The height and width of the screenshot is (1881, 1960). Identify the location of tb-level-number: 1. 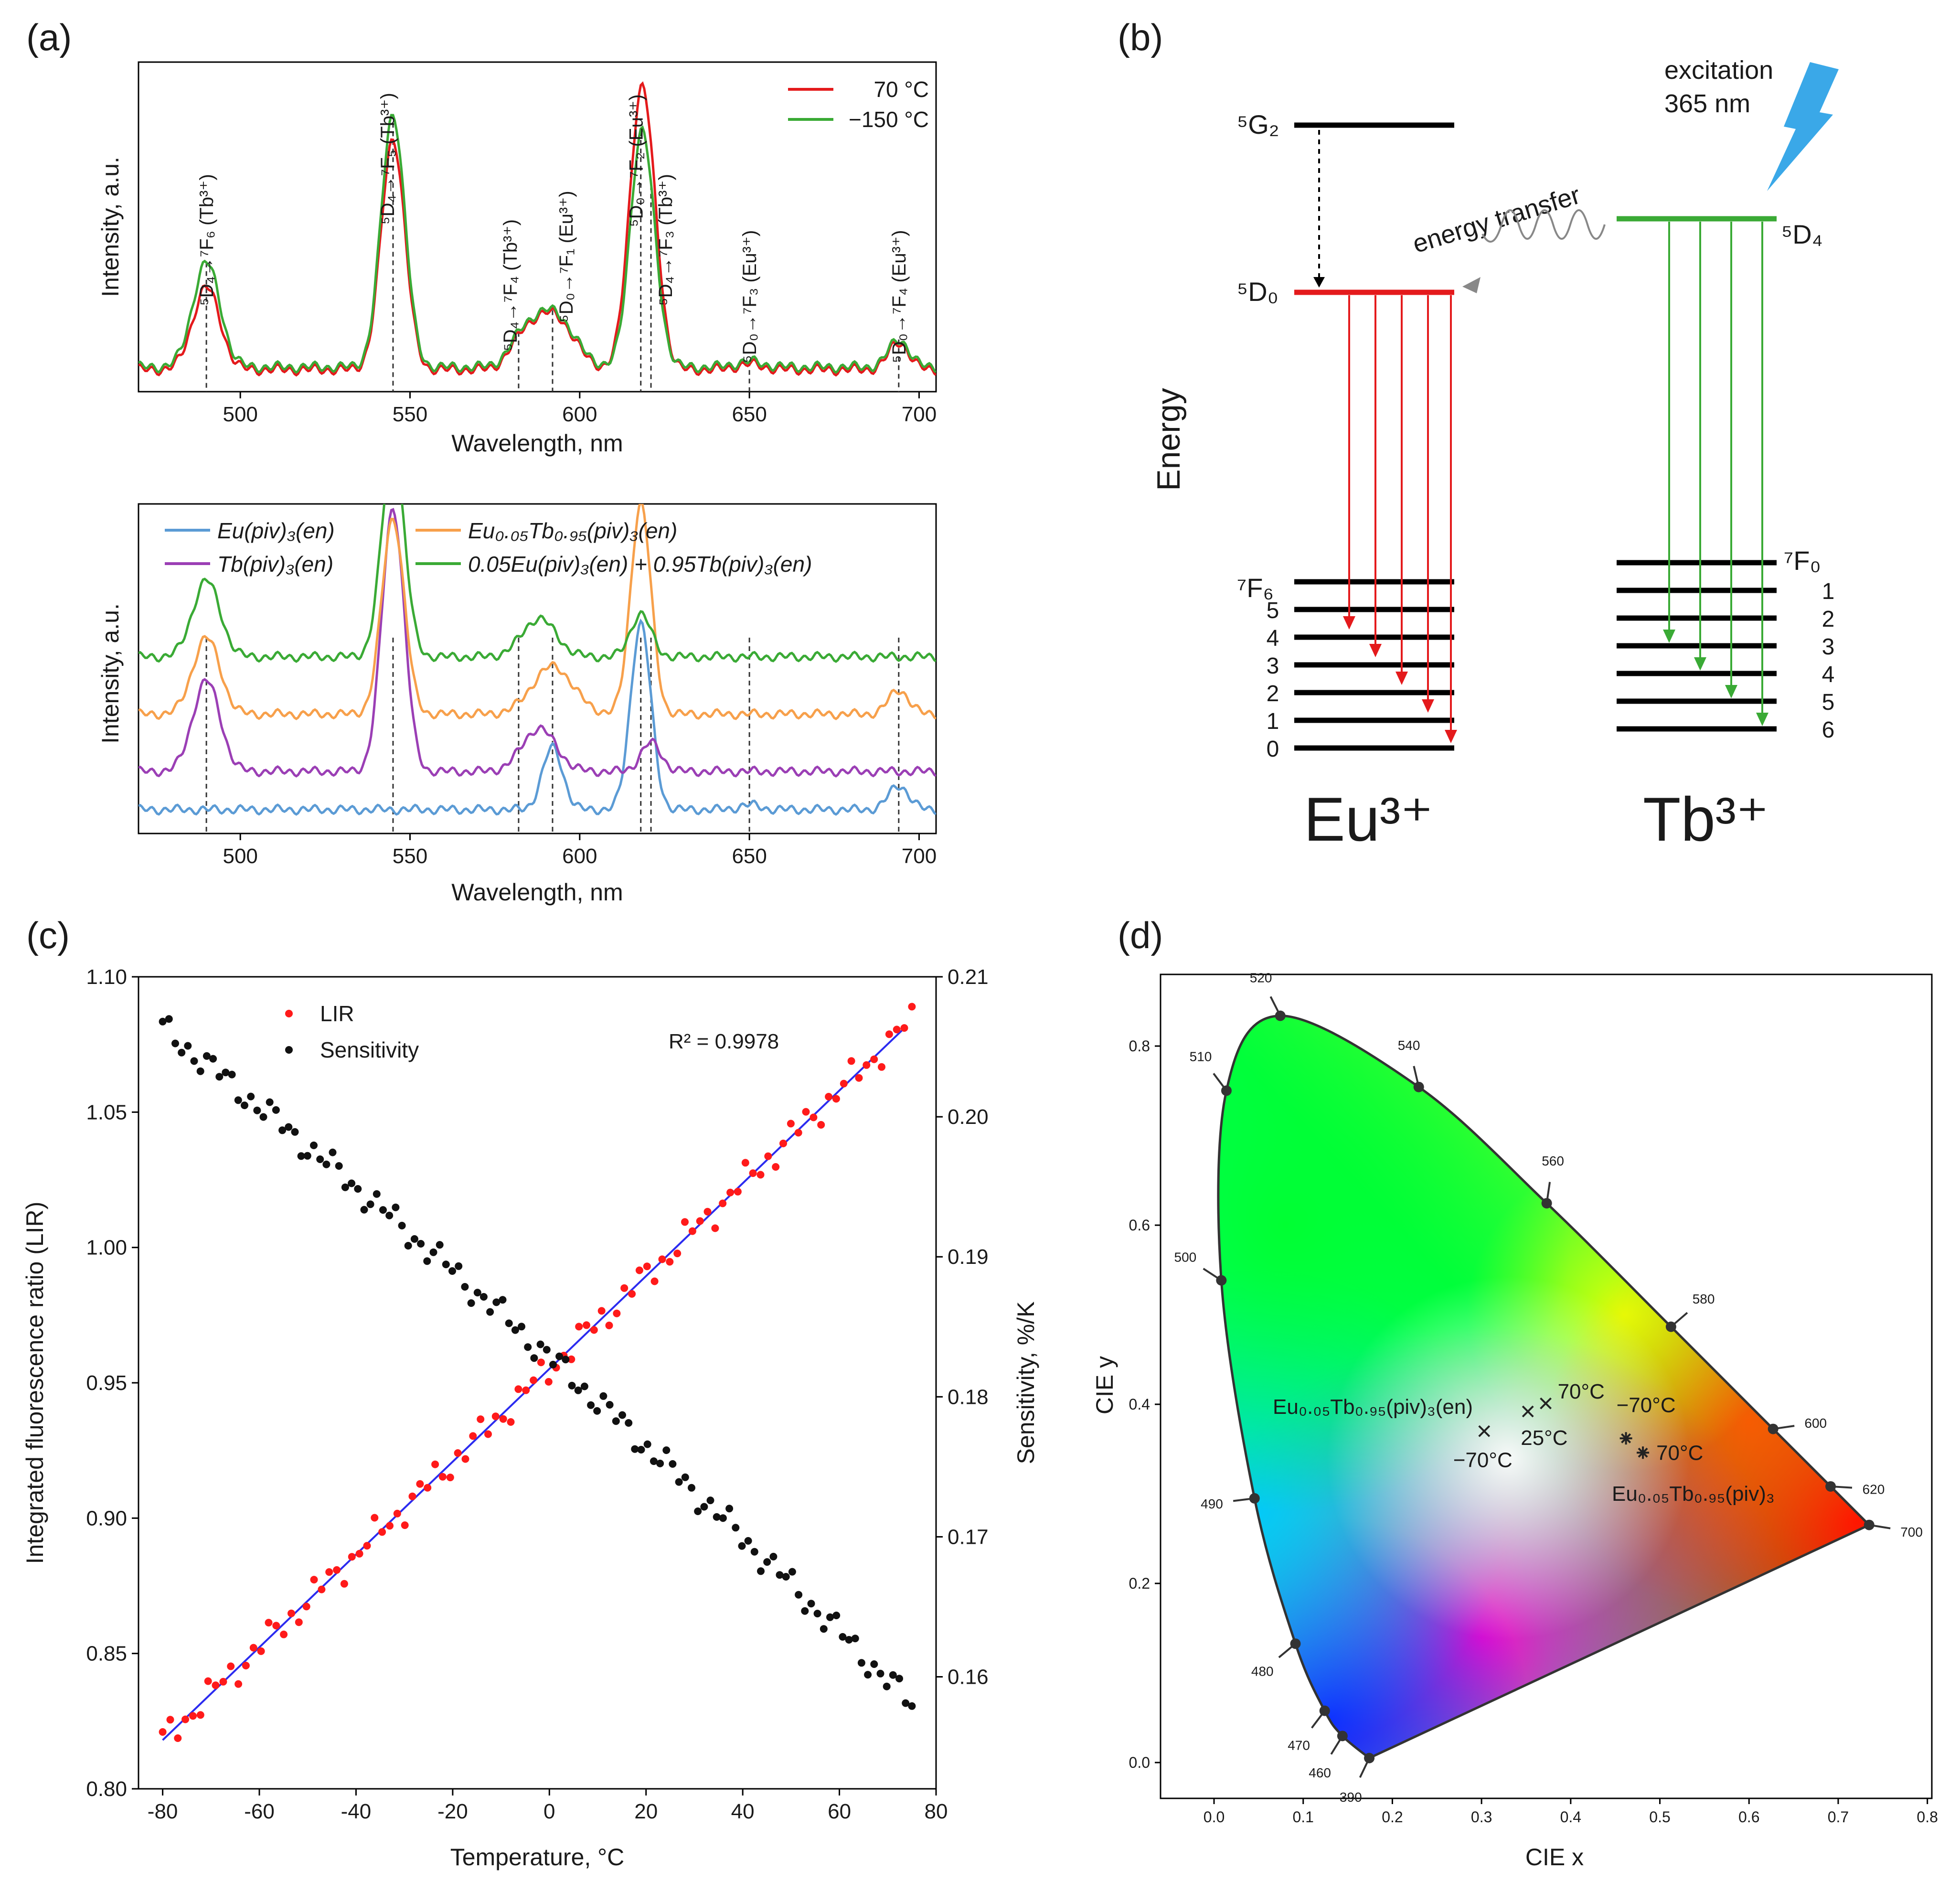
(1828, 591).